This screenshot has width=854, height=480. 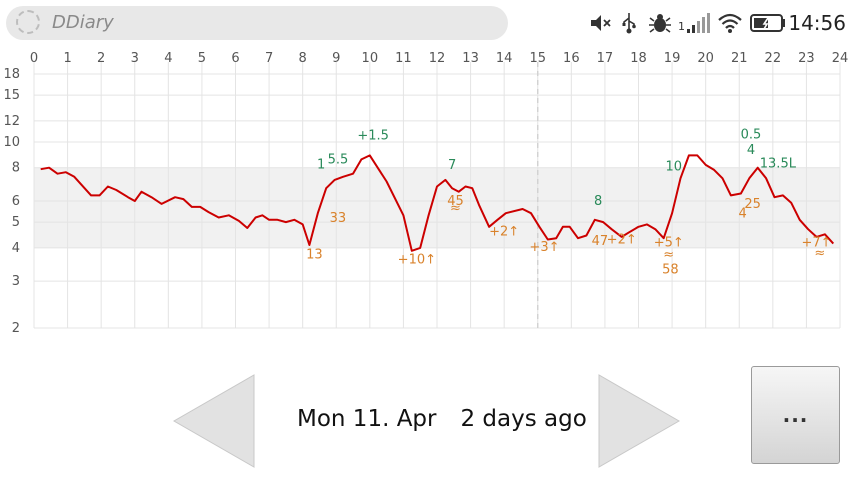 I want to click on usb-icon, so click(x=629, y=23).